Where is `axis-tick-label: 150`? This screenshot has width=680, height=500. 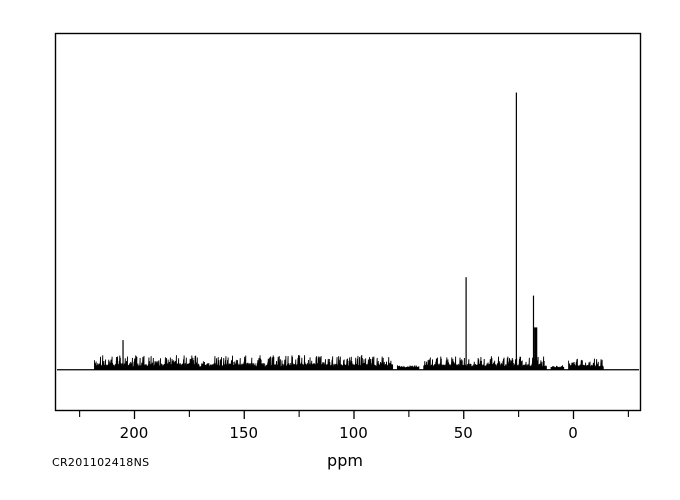 axis-tick-label: 150 is located at coordinates (243, 433).